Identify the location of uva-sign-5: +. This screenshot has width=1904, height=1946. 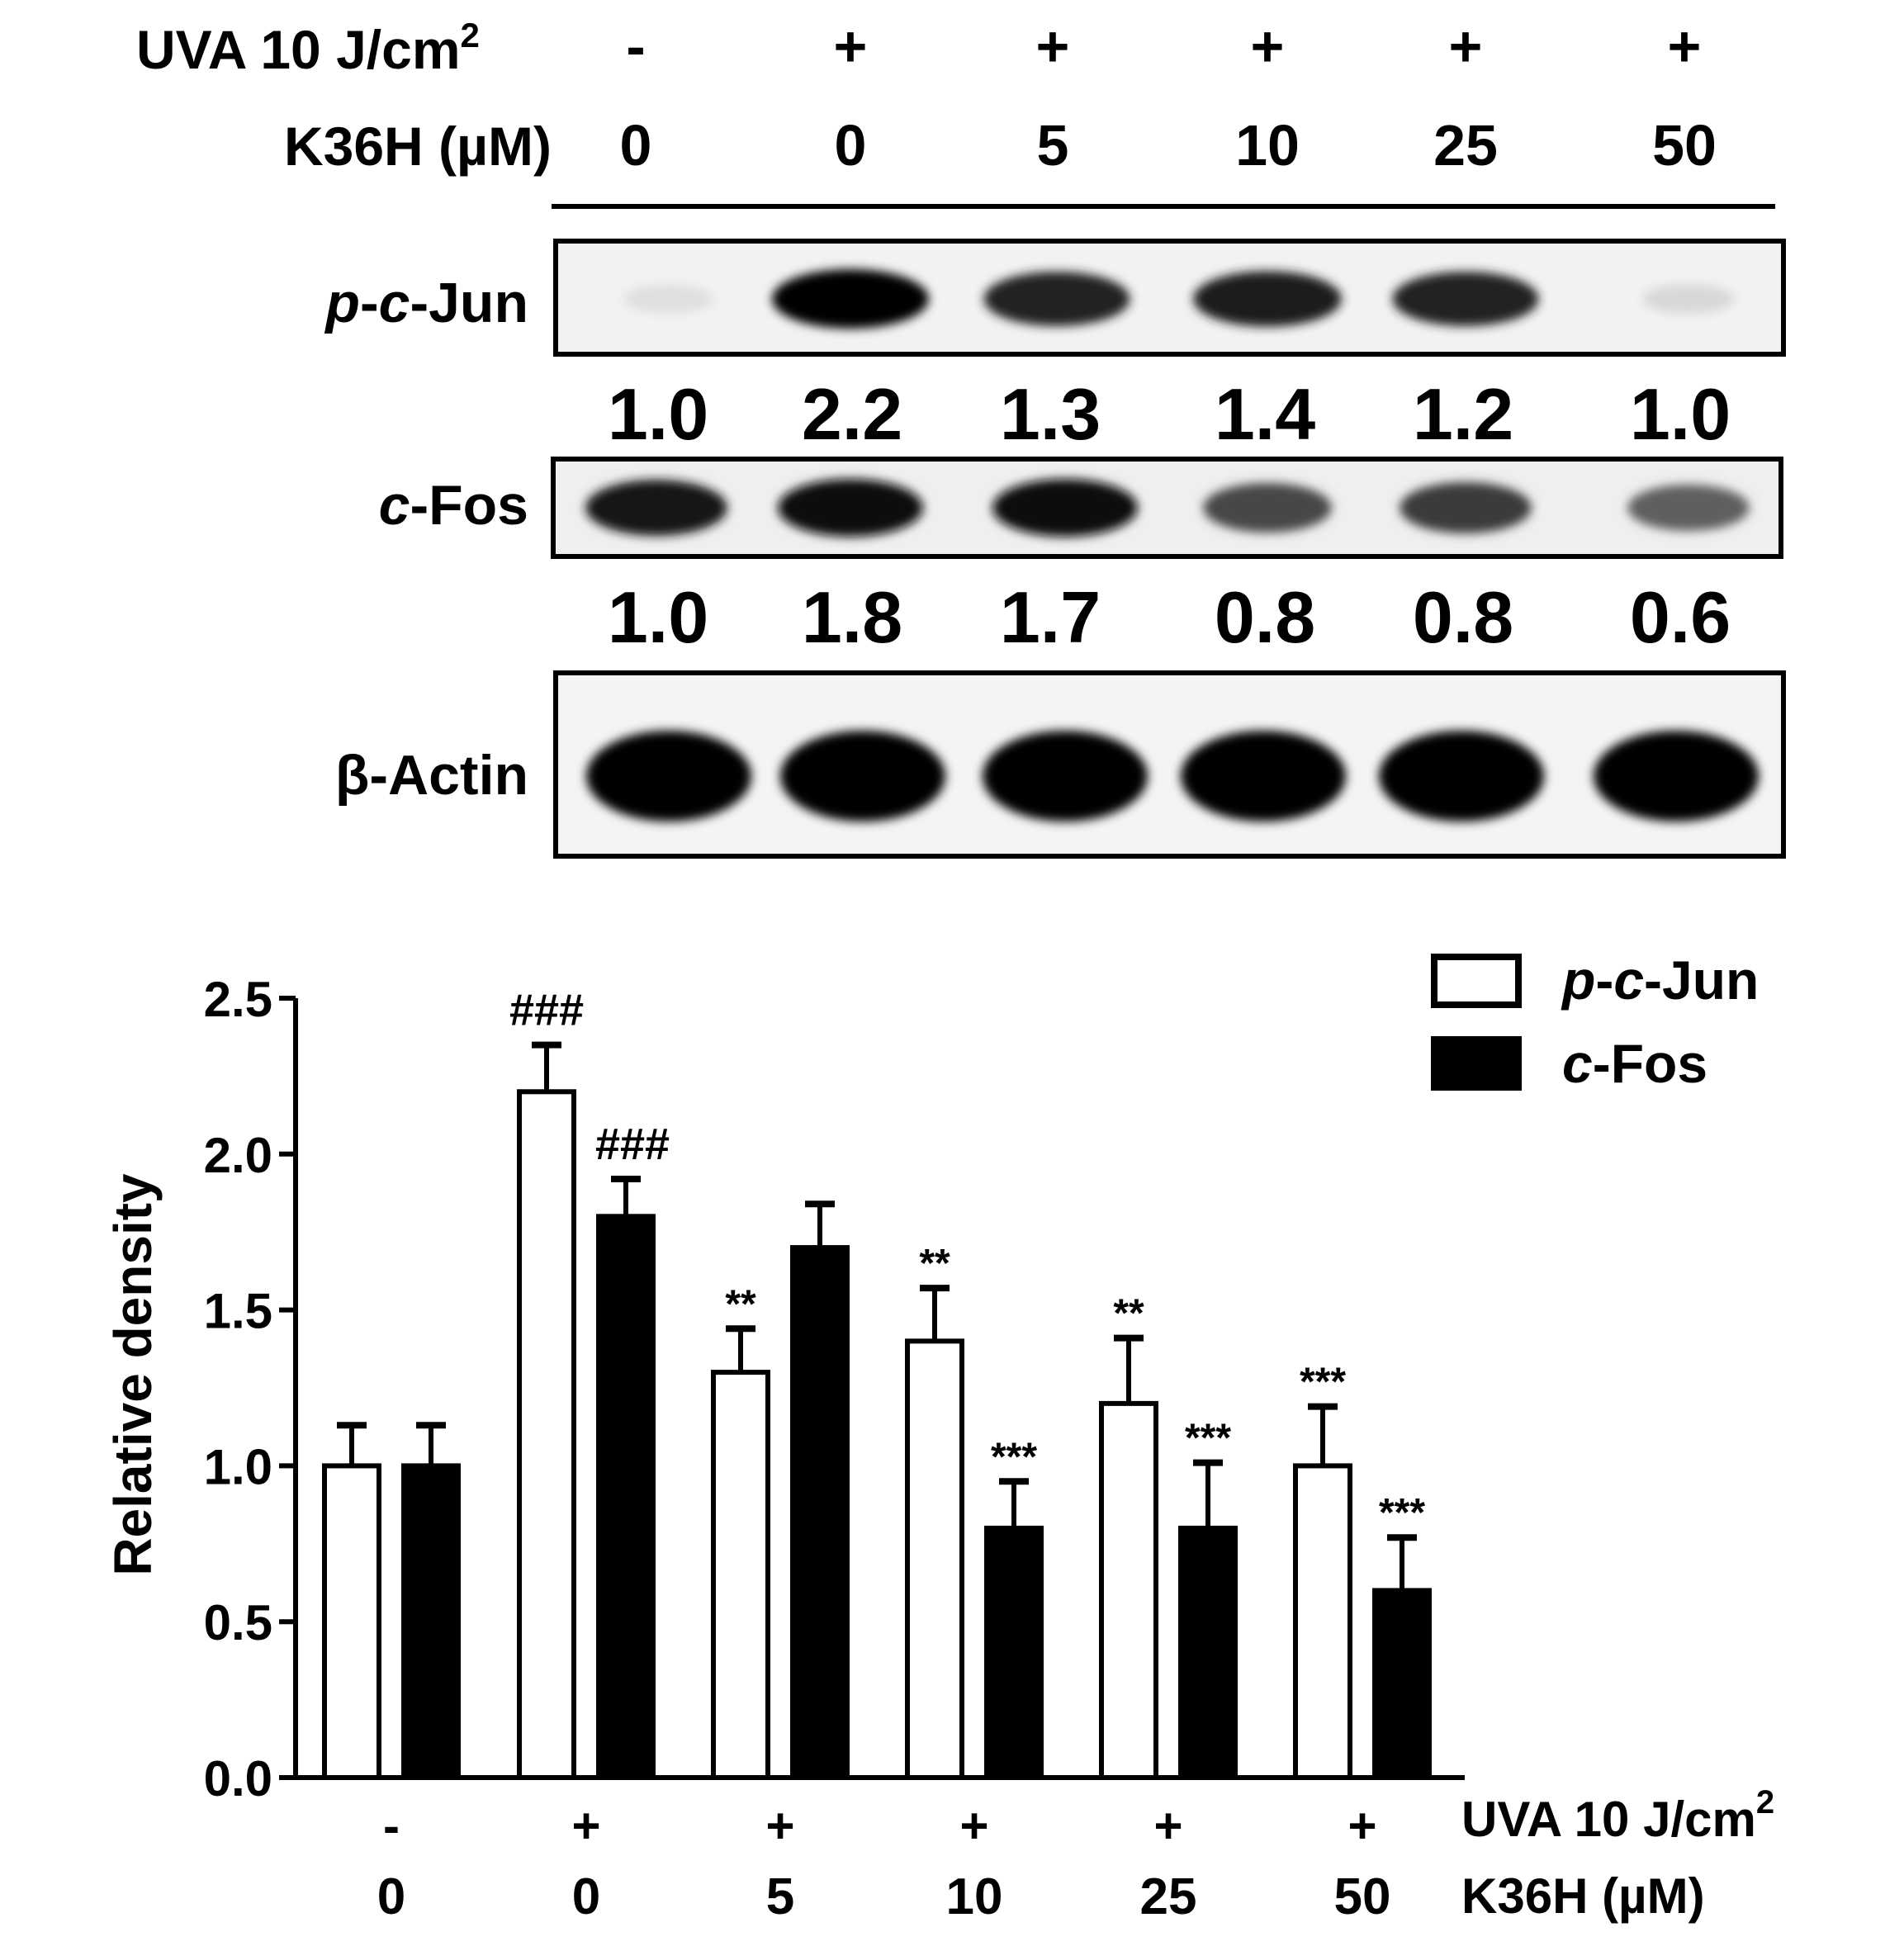
(1685, 46).